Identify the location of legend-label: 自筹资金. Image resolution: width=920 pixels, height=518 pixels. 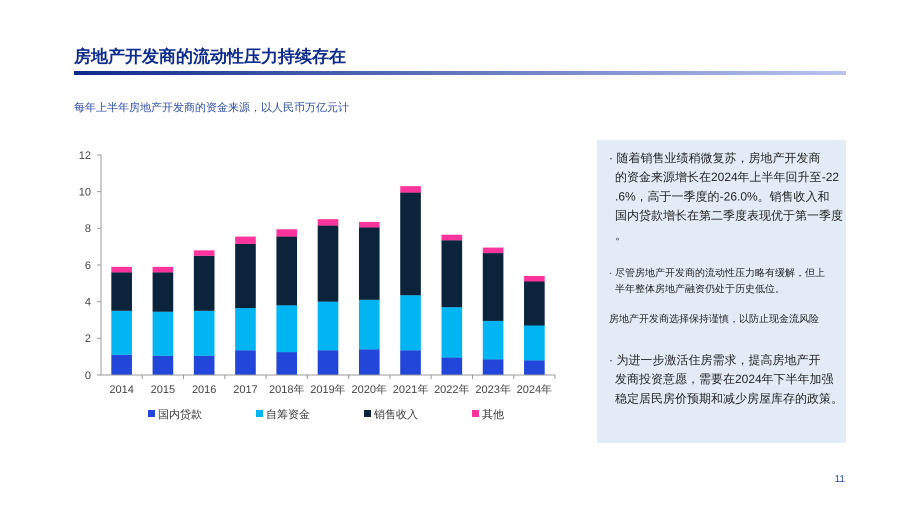
(288, 414).